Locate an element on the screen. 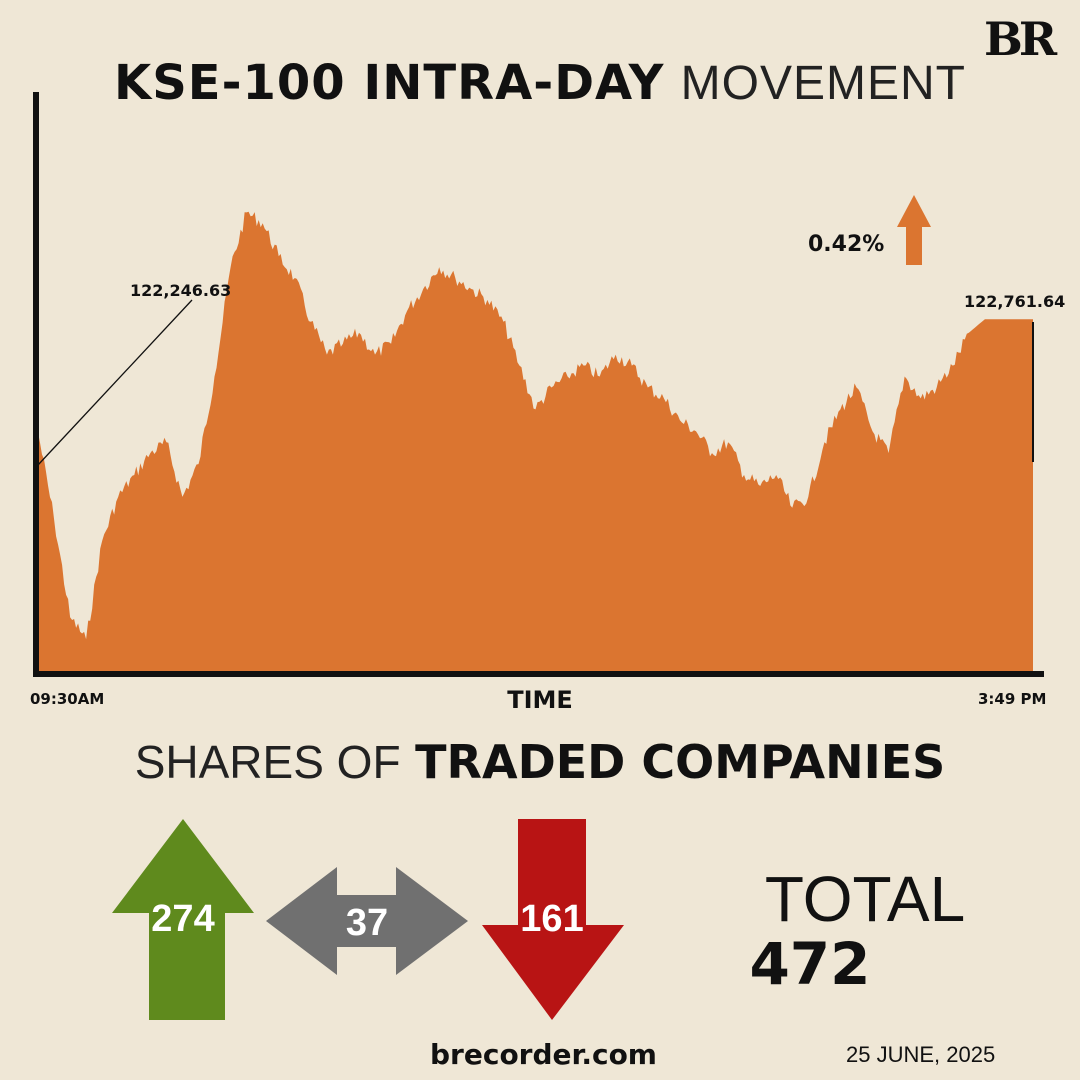  traded-heading: SHARES OF TRADED COMPANIES is located at coordinates (540, 762).